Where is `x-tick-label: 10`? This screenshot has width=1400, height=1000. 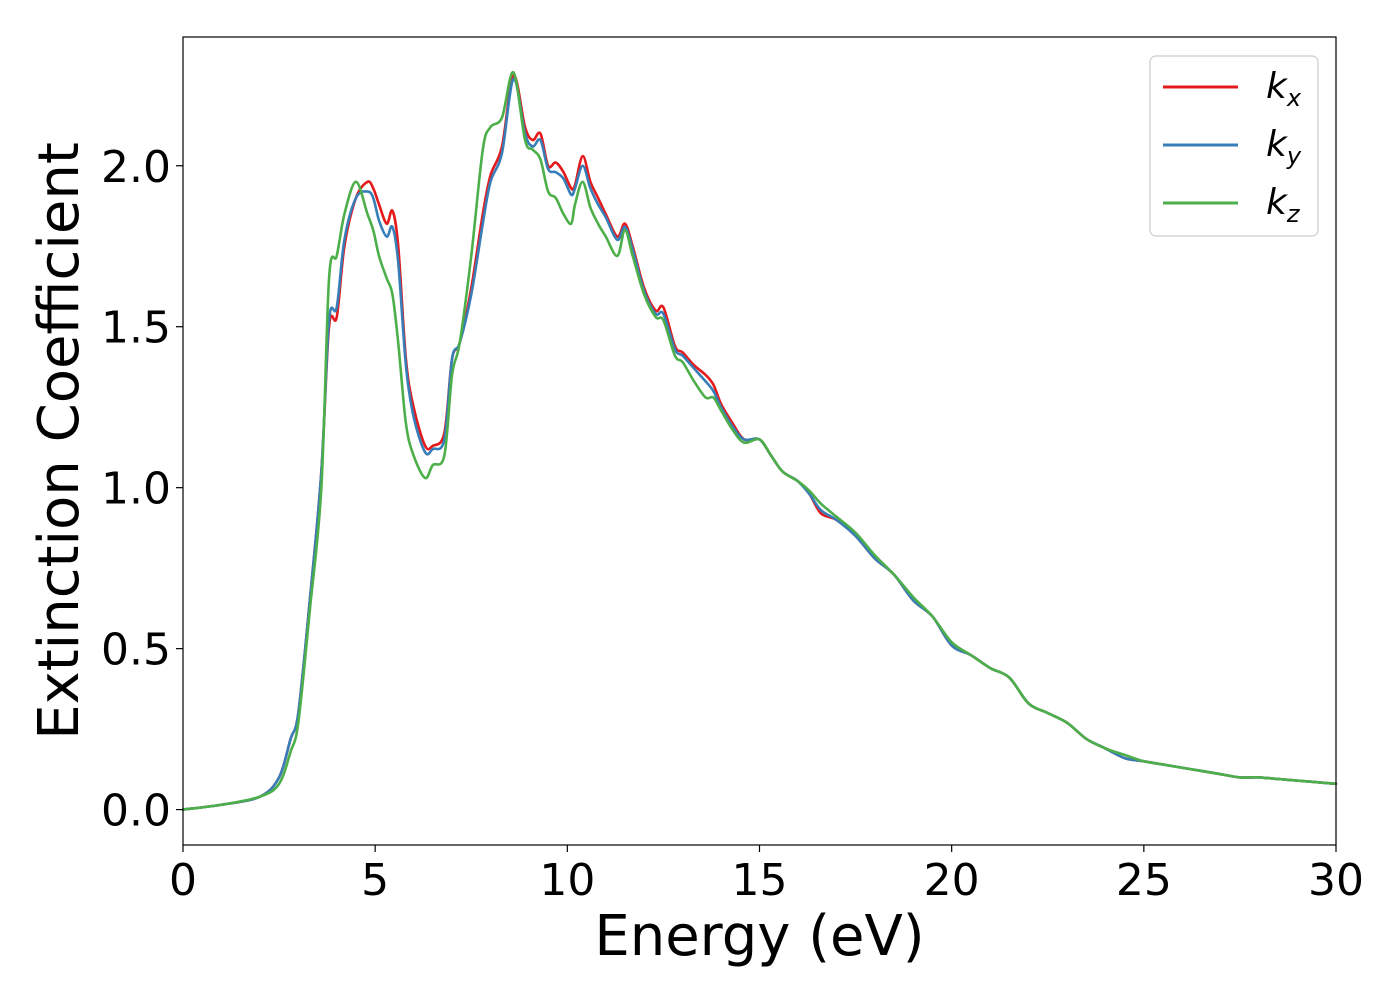
x-tick-label: 10 is located at coordinates (567, 880).